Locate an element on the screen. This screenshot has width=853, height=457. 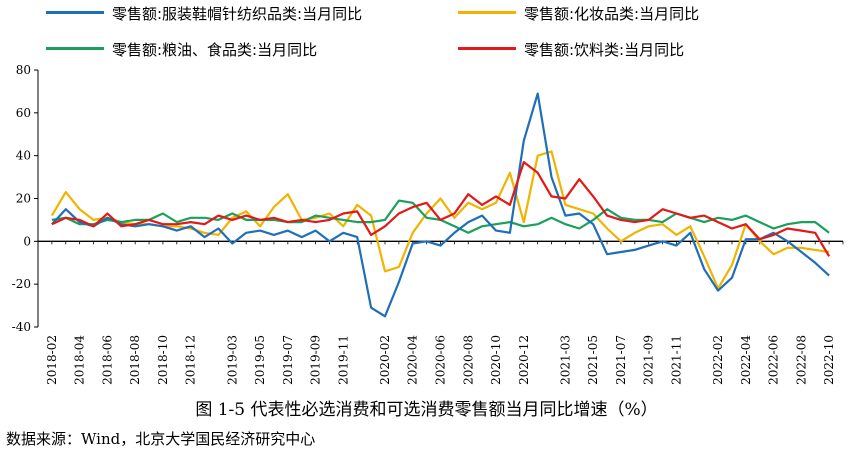
legend-item-apparel: 零售额:服装鞋帽针纺织品类:当月同比 is located at coordinates (204, 14).